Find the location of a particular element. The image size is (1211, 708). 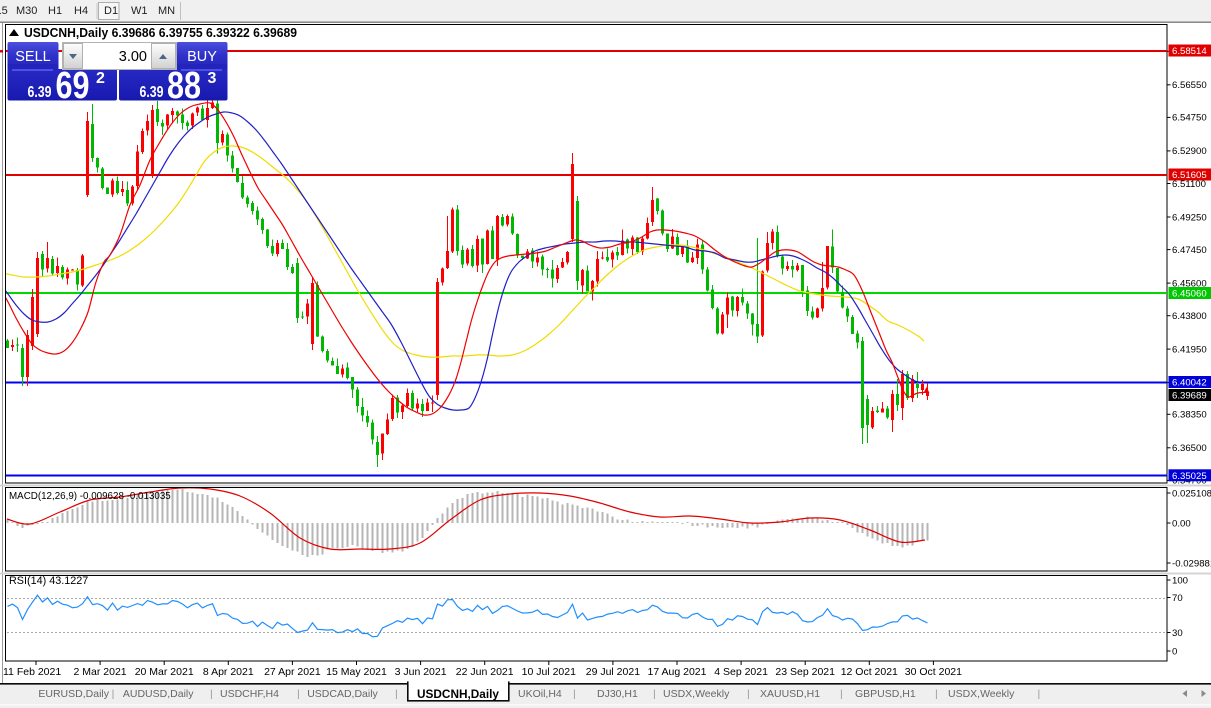

svg-text: 0.025108 is located at coordinates (1191, 493).